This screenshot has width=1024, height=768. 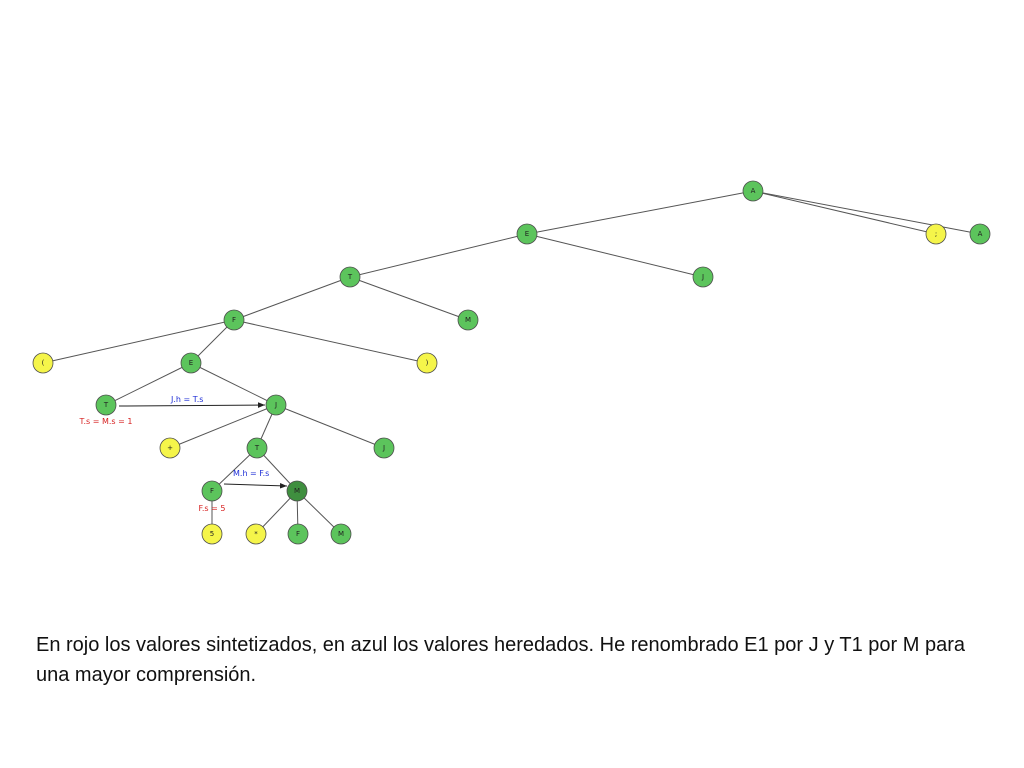 I want to click on inherited-label-m: M.h = F.s, so click(x=251, y=473).